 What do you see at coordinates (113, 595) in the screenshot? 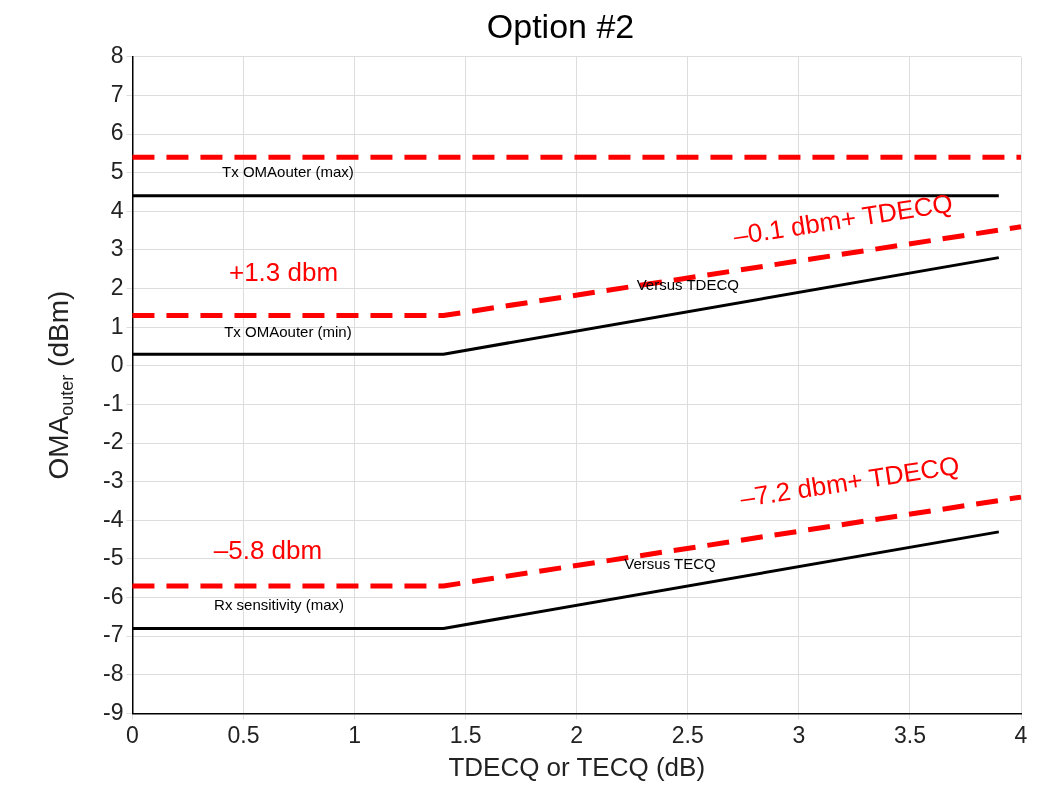
I see `y-tick-label: -6` at bounding box center [113, 595].